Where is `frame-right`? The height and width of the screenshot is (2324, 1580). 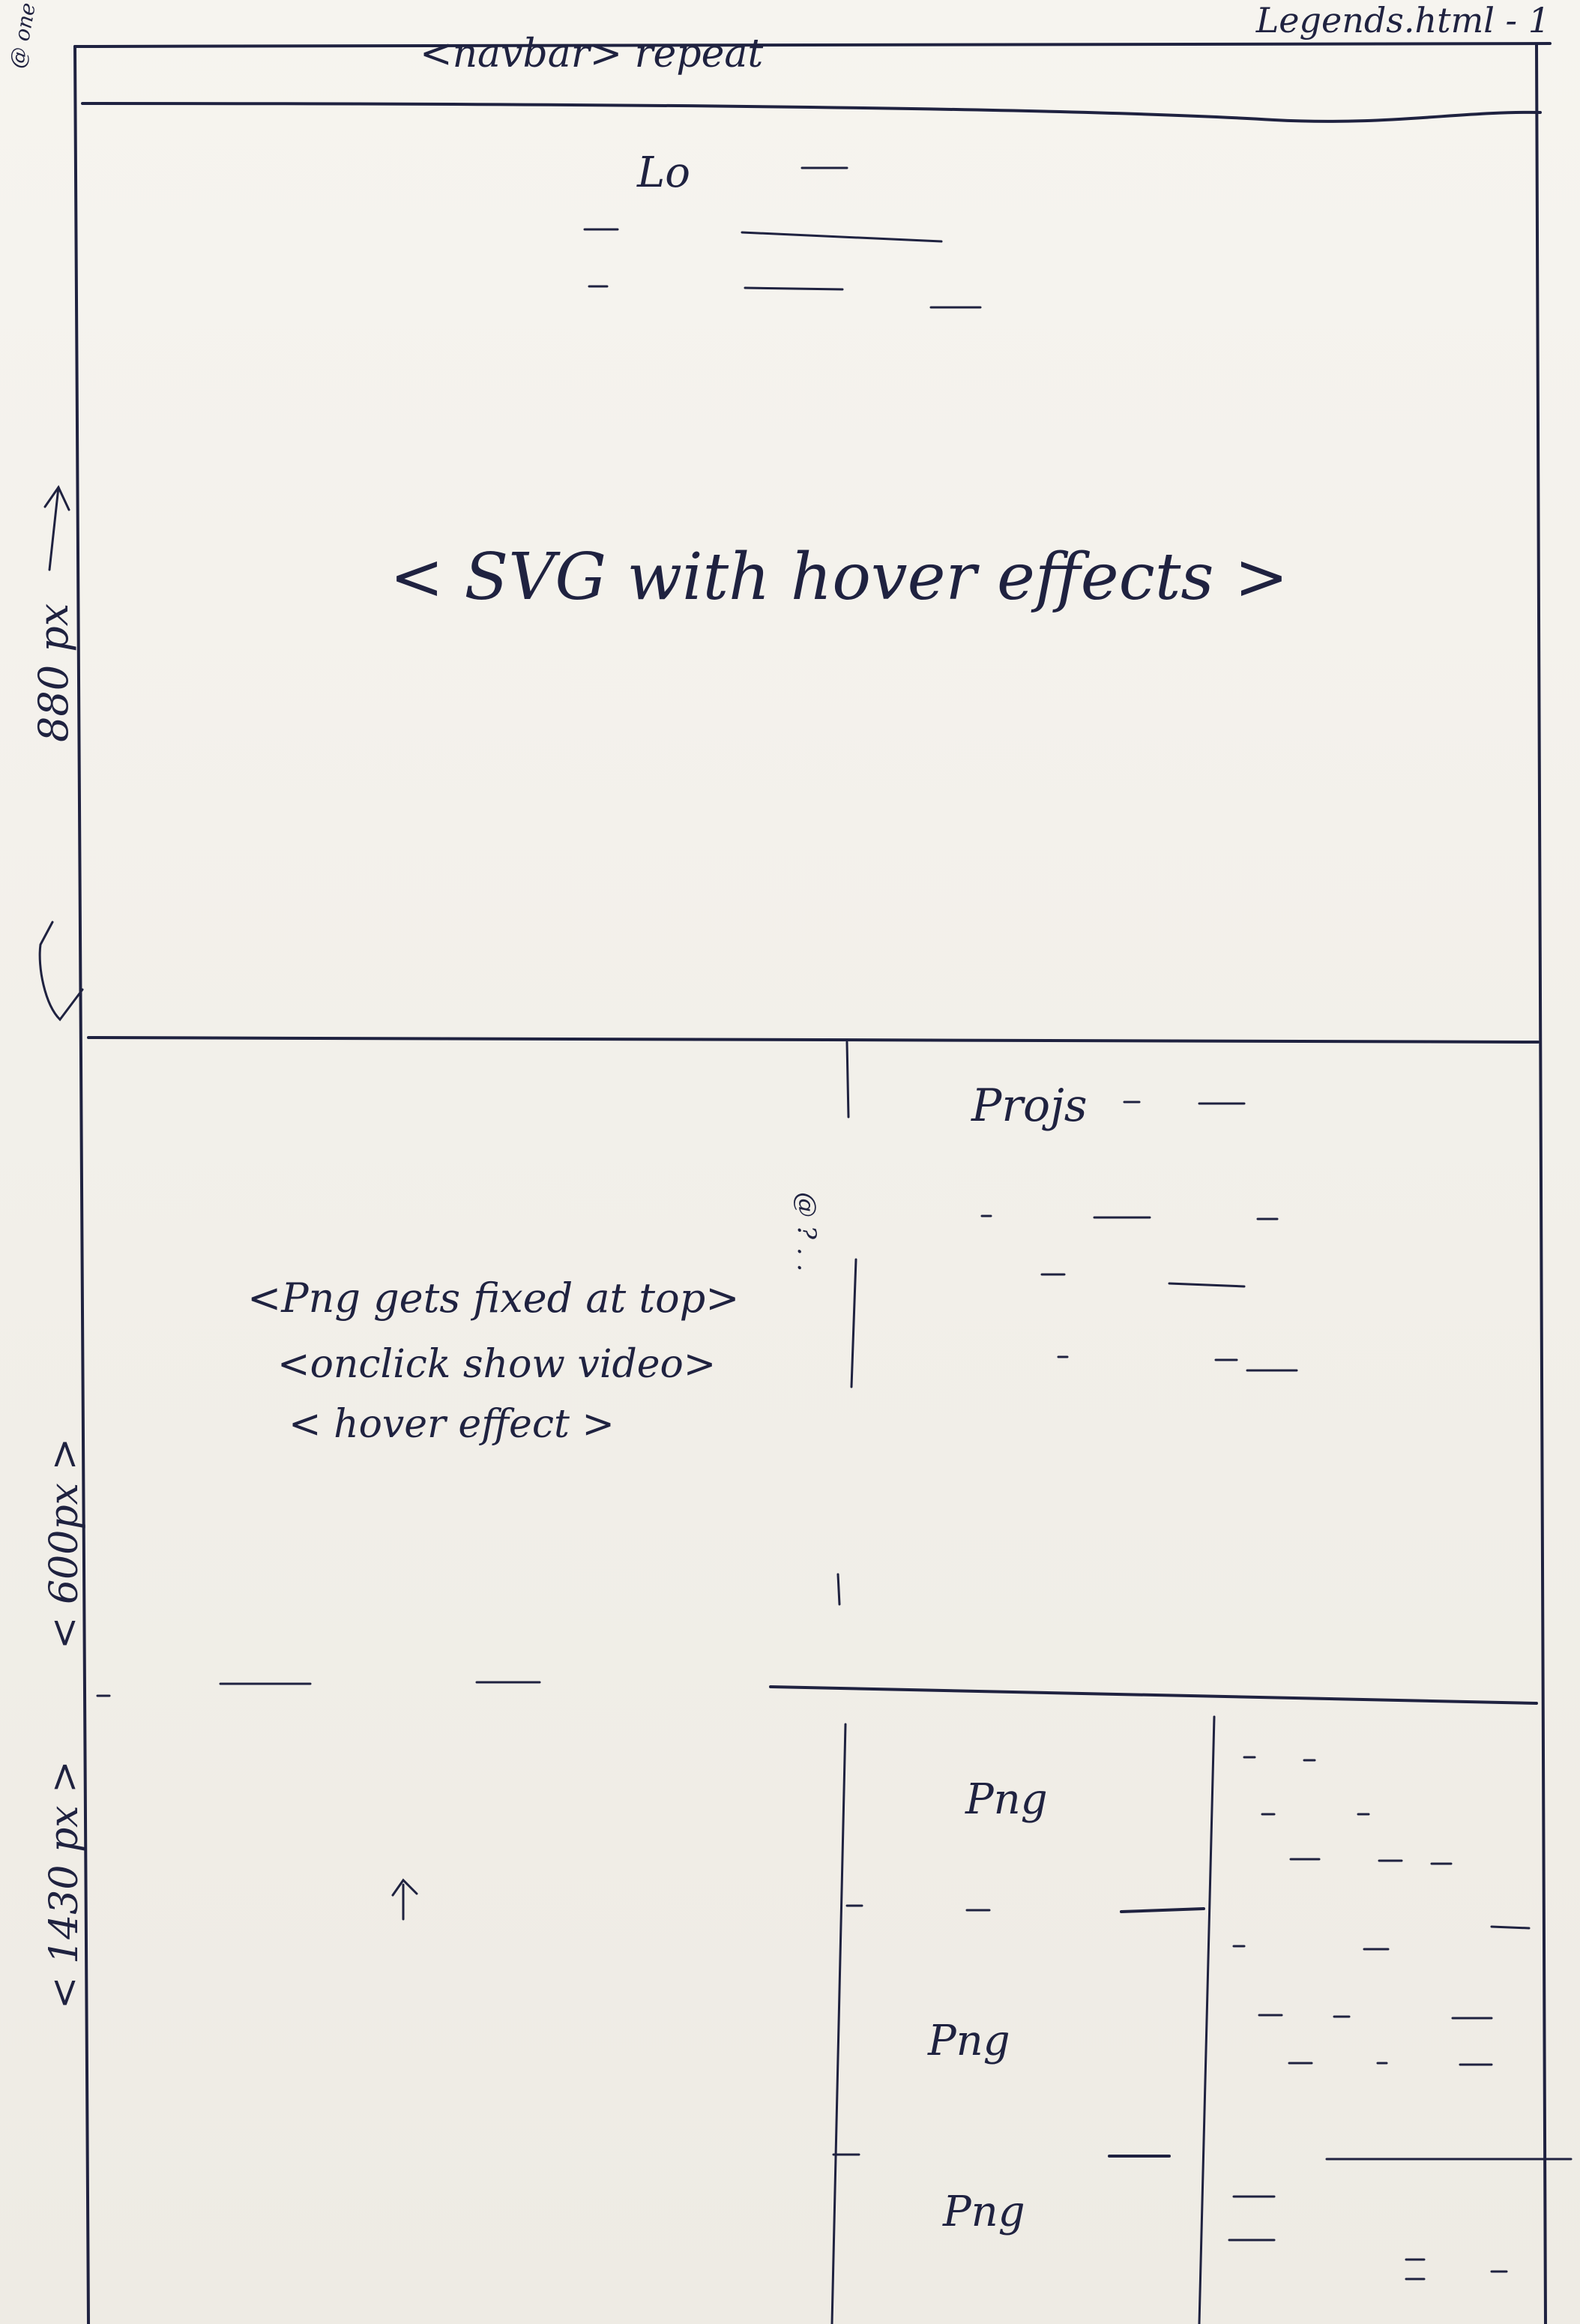
frame-right is located at coordinates (1541, 1183).